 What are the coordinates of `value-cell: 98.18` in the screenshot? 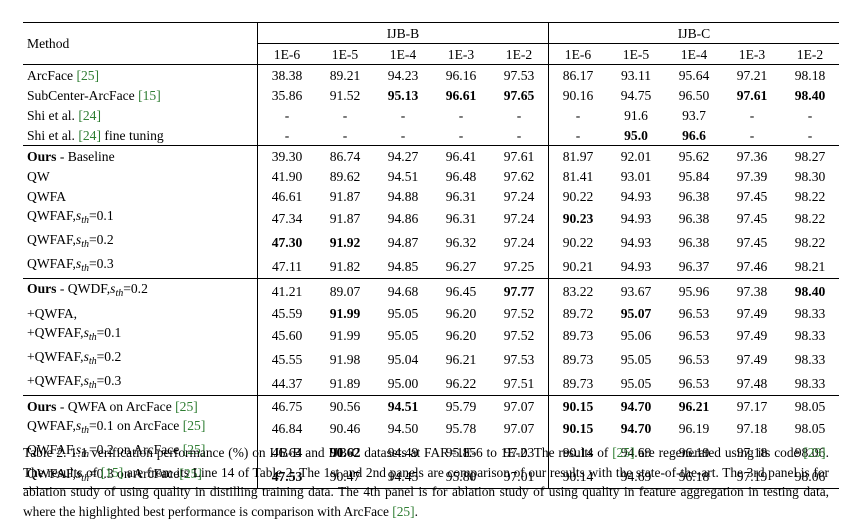 It's located at (810, 74).